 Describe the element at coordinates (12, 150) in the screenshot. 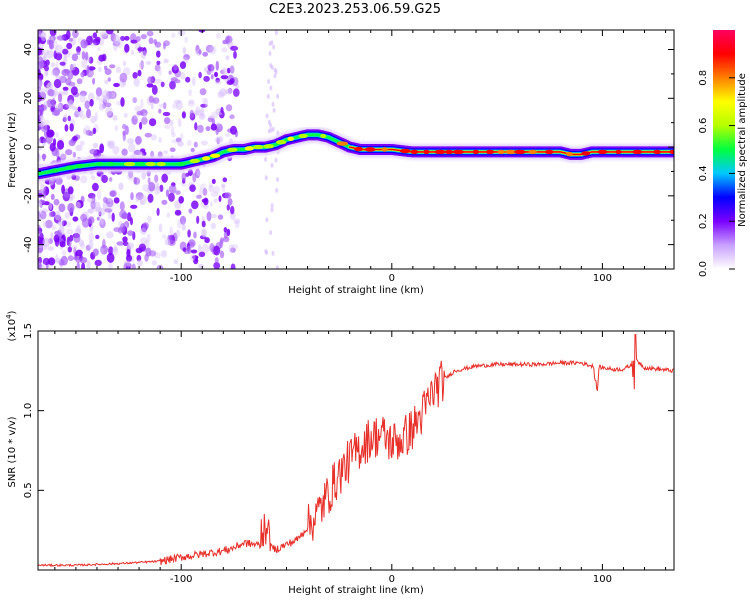

I see `spectrogram-ylabel: Frequency (Hz)` at that location.